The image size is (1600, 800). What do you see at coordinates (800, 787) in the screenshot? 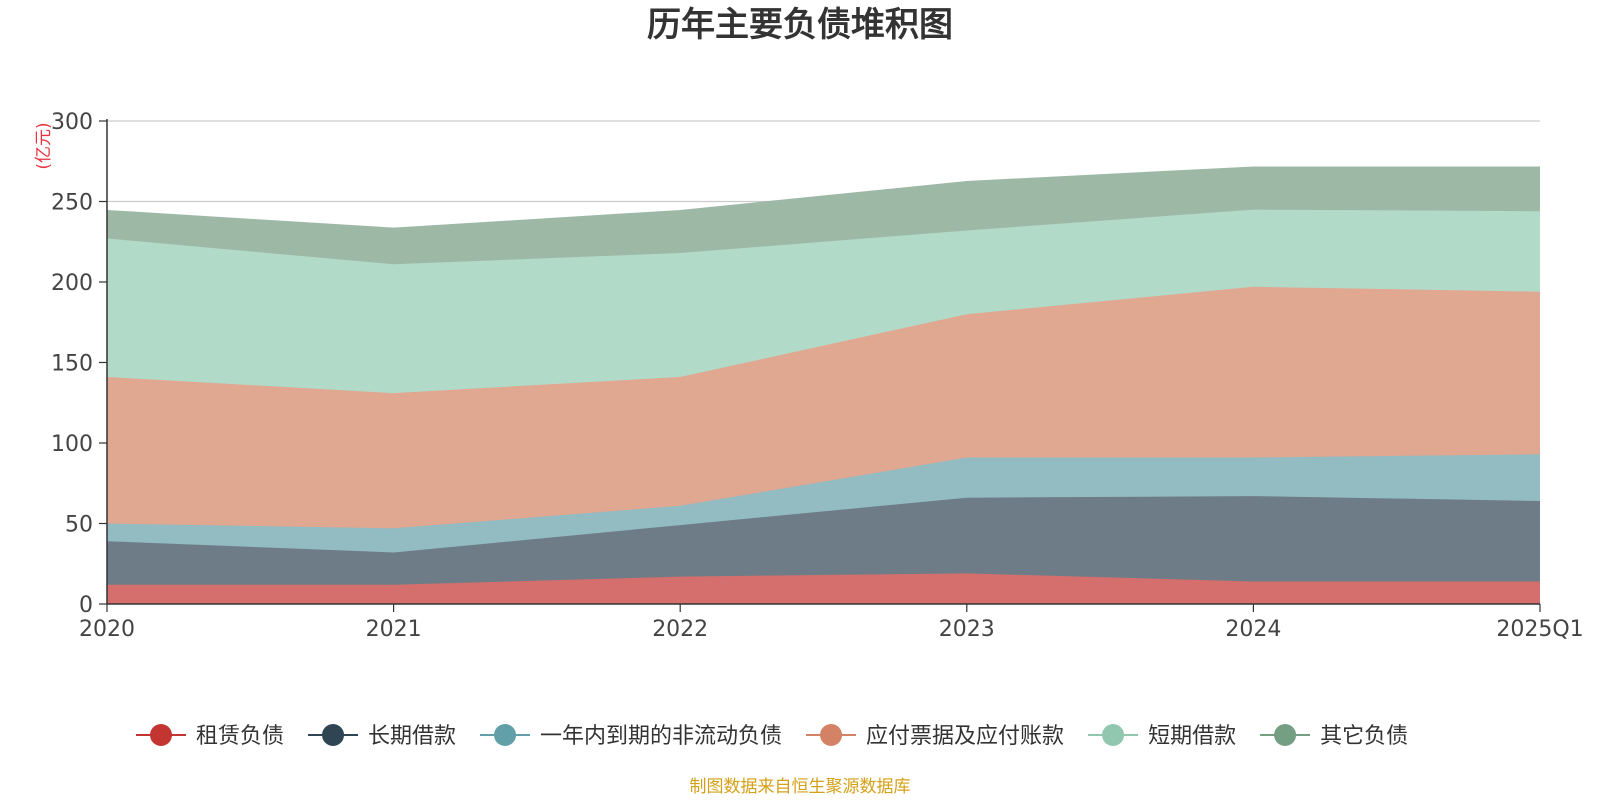
I see `source-note: 制图数据来自恒生聚源数据库` at bounding box center [800, 787].